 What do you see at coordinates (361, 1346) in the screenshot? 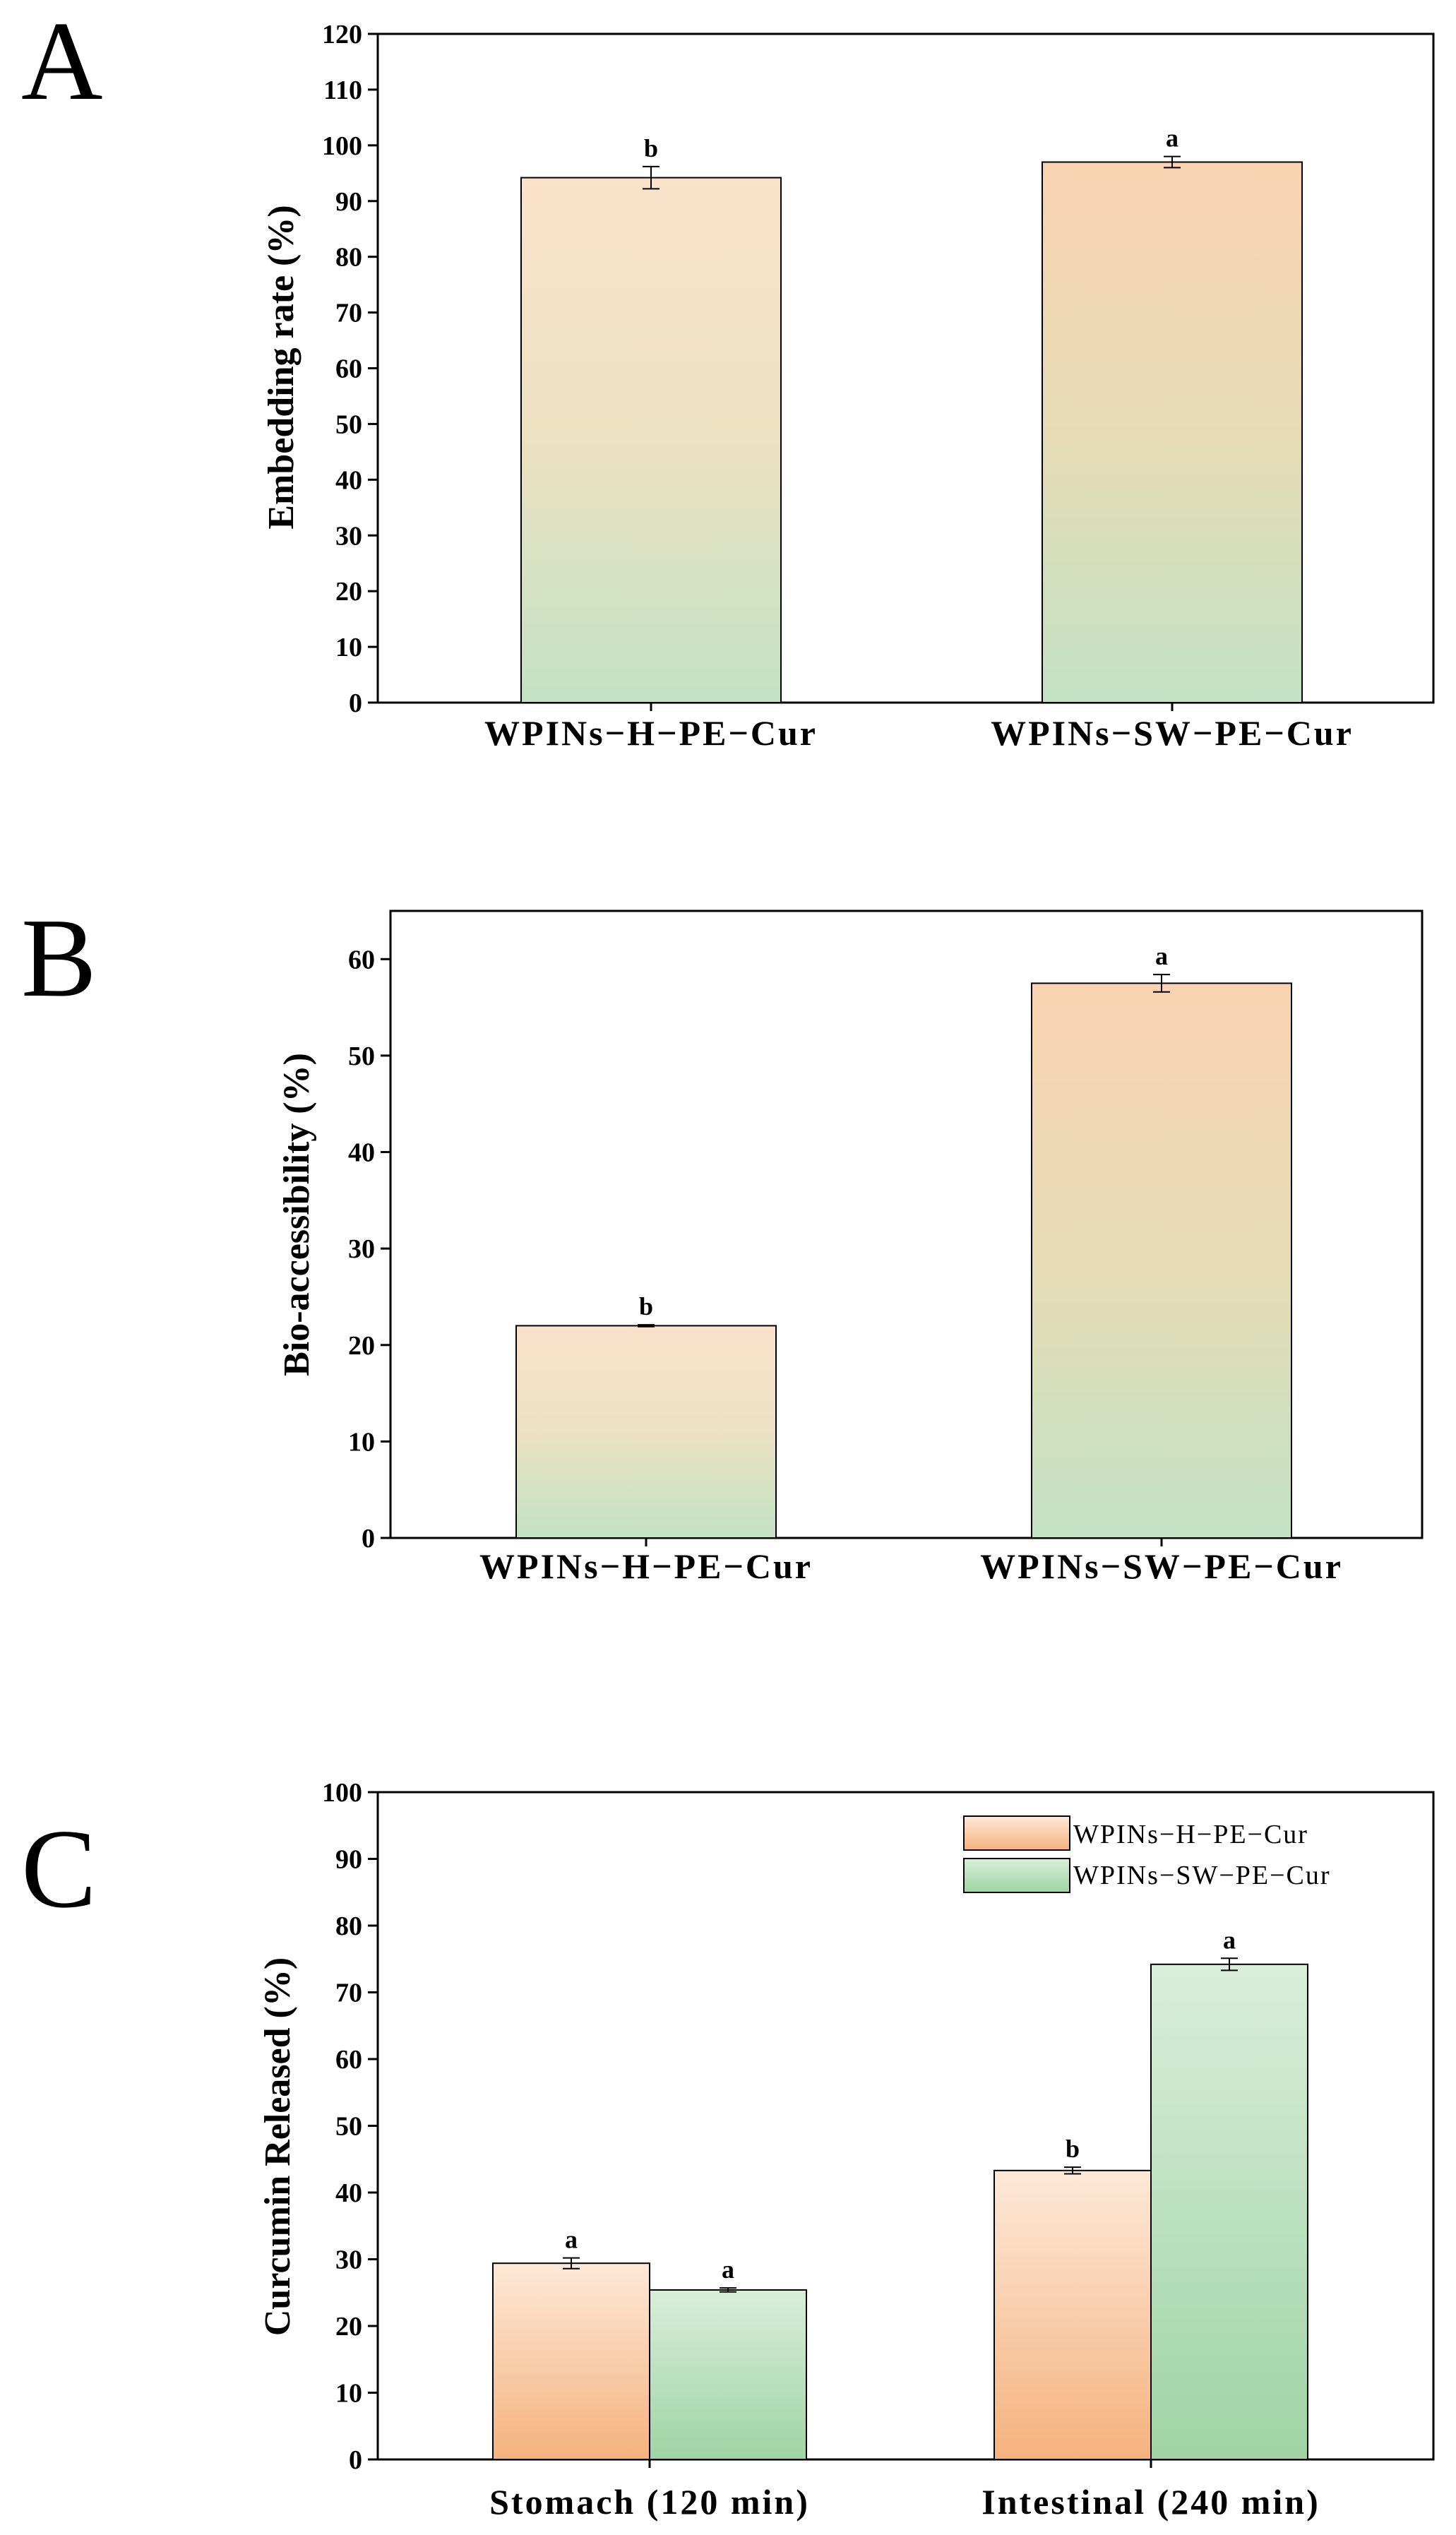
I see `y-tick-label-b-2: 20` at bounding box center [361, 1346].